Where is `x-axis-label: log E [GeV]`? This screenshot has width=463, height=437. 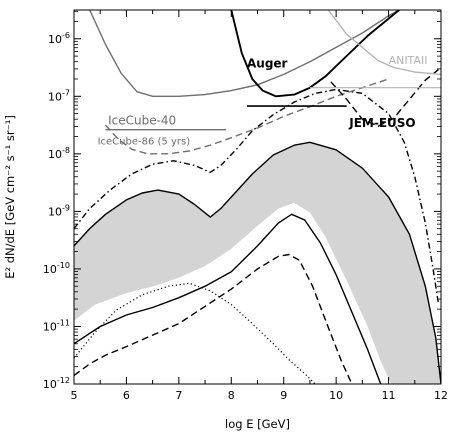
x-axis-label: log E [GeV] is located at coordinates (257, 424).